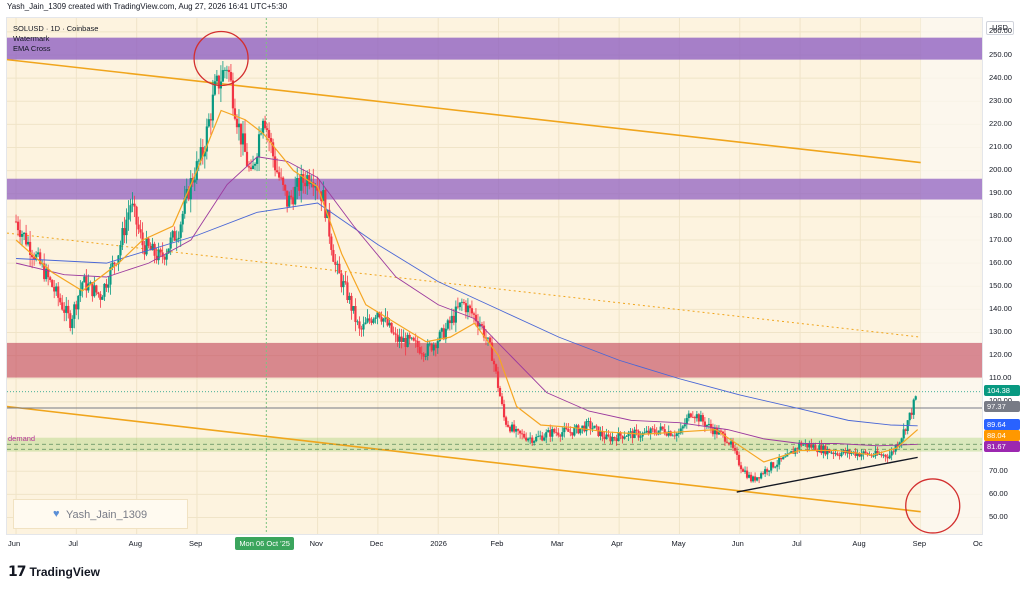  I want to click on time-tick-label: Nov, so click(316, 543).